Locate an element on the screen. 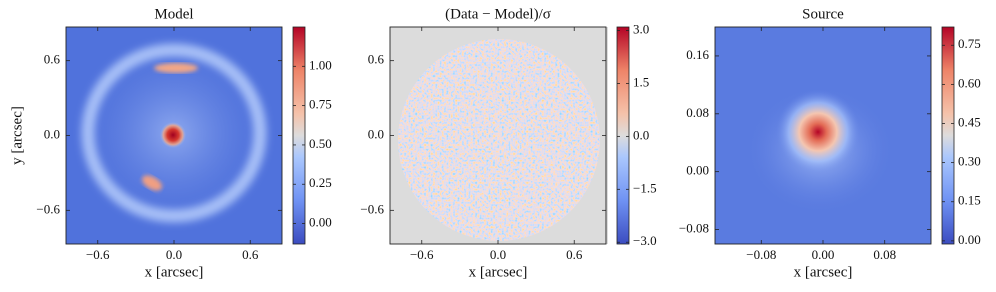  colorbar-tick-label: 1.00 is located at coordinates (320, 64).